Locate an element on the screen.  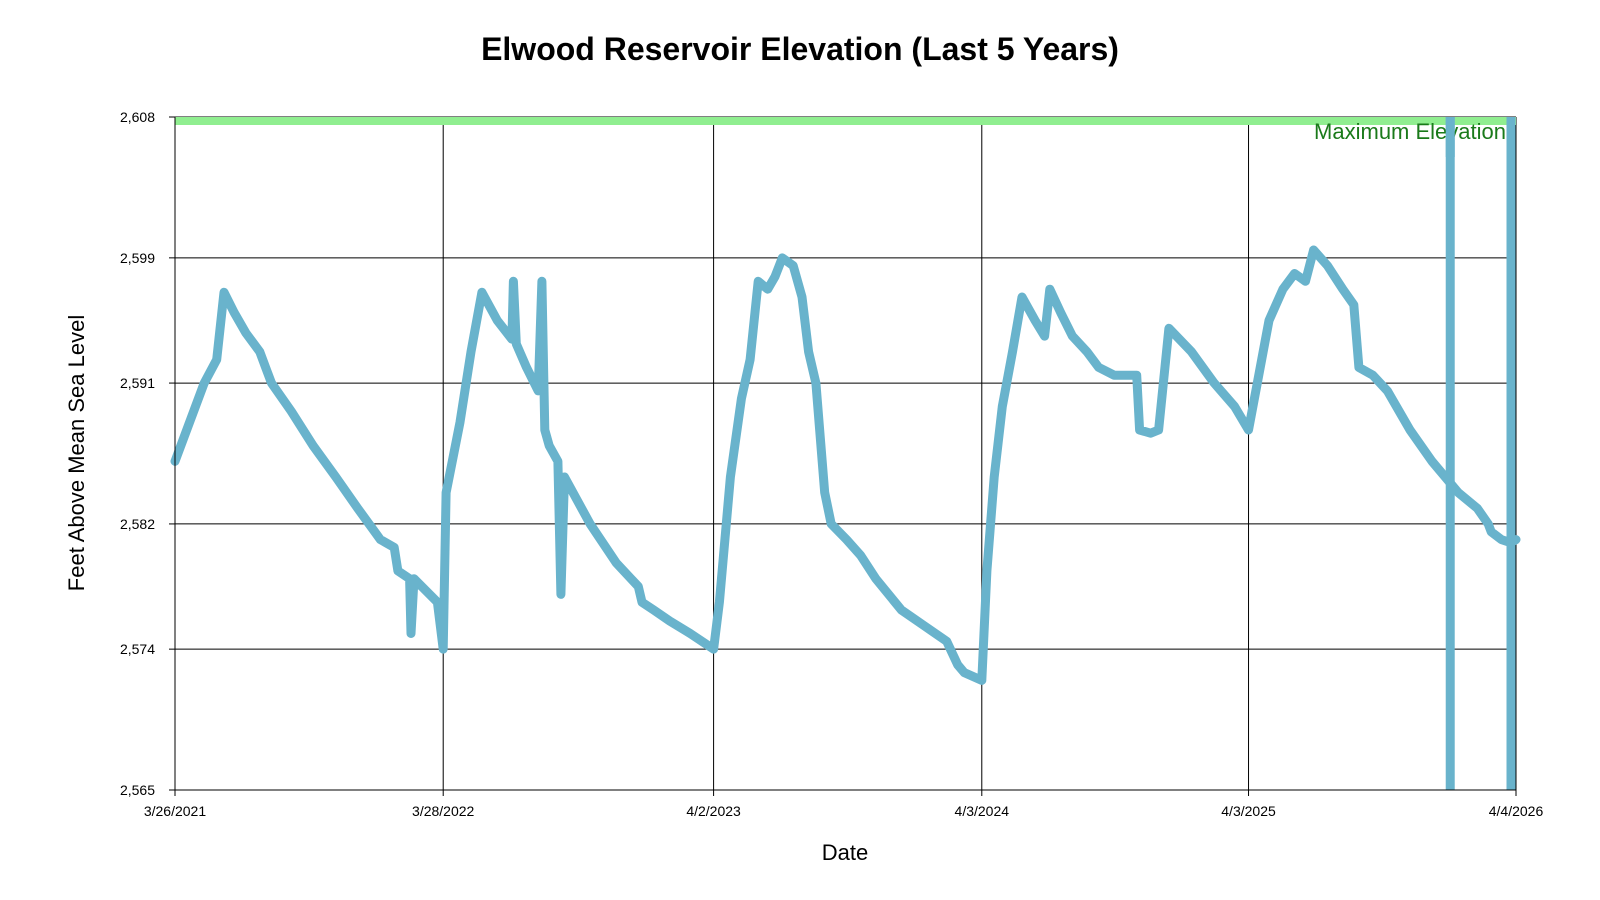
x-tick-label: 4/3/2024 is located at coordinates (982, 811).